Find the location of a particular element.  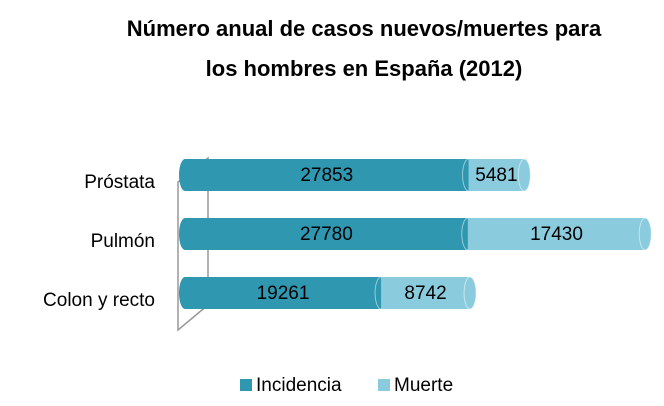

legend-label: Muerte is located at coordinates (423, 385).